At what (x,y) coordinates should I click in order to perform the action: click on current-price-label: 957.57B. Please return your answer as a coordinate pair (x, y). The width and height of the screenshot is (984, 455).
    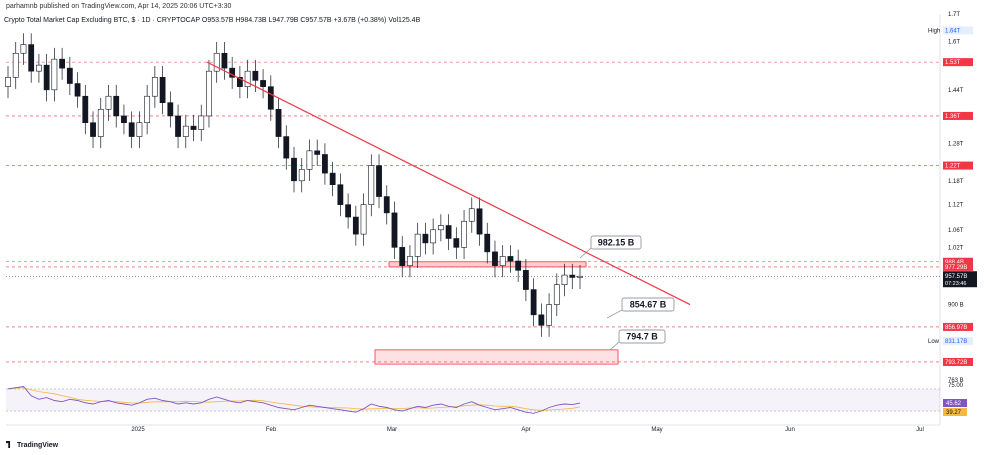
    Looking at the image, I should click on (956, 277).